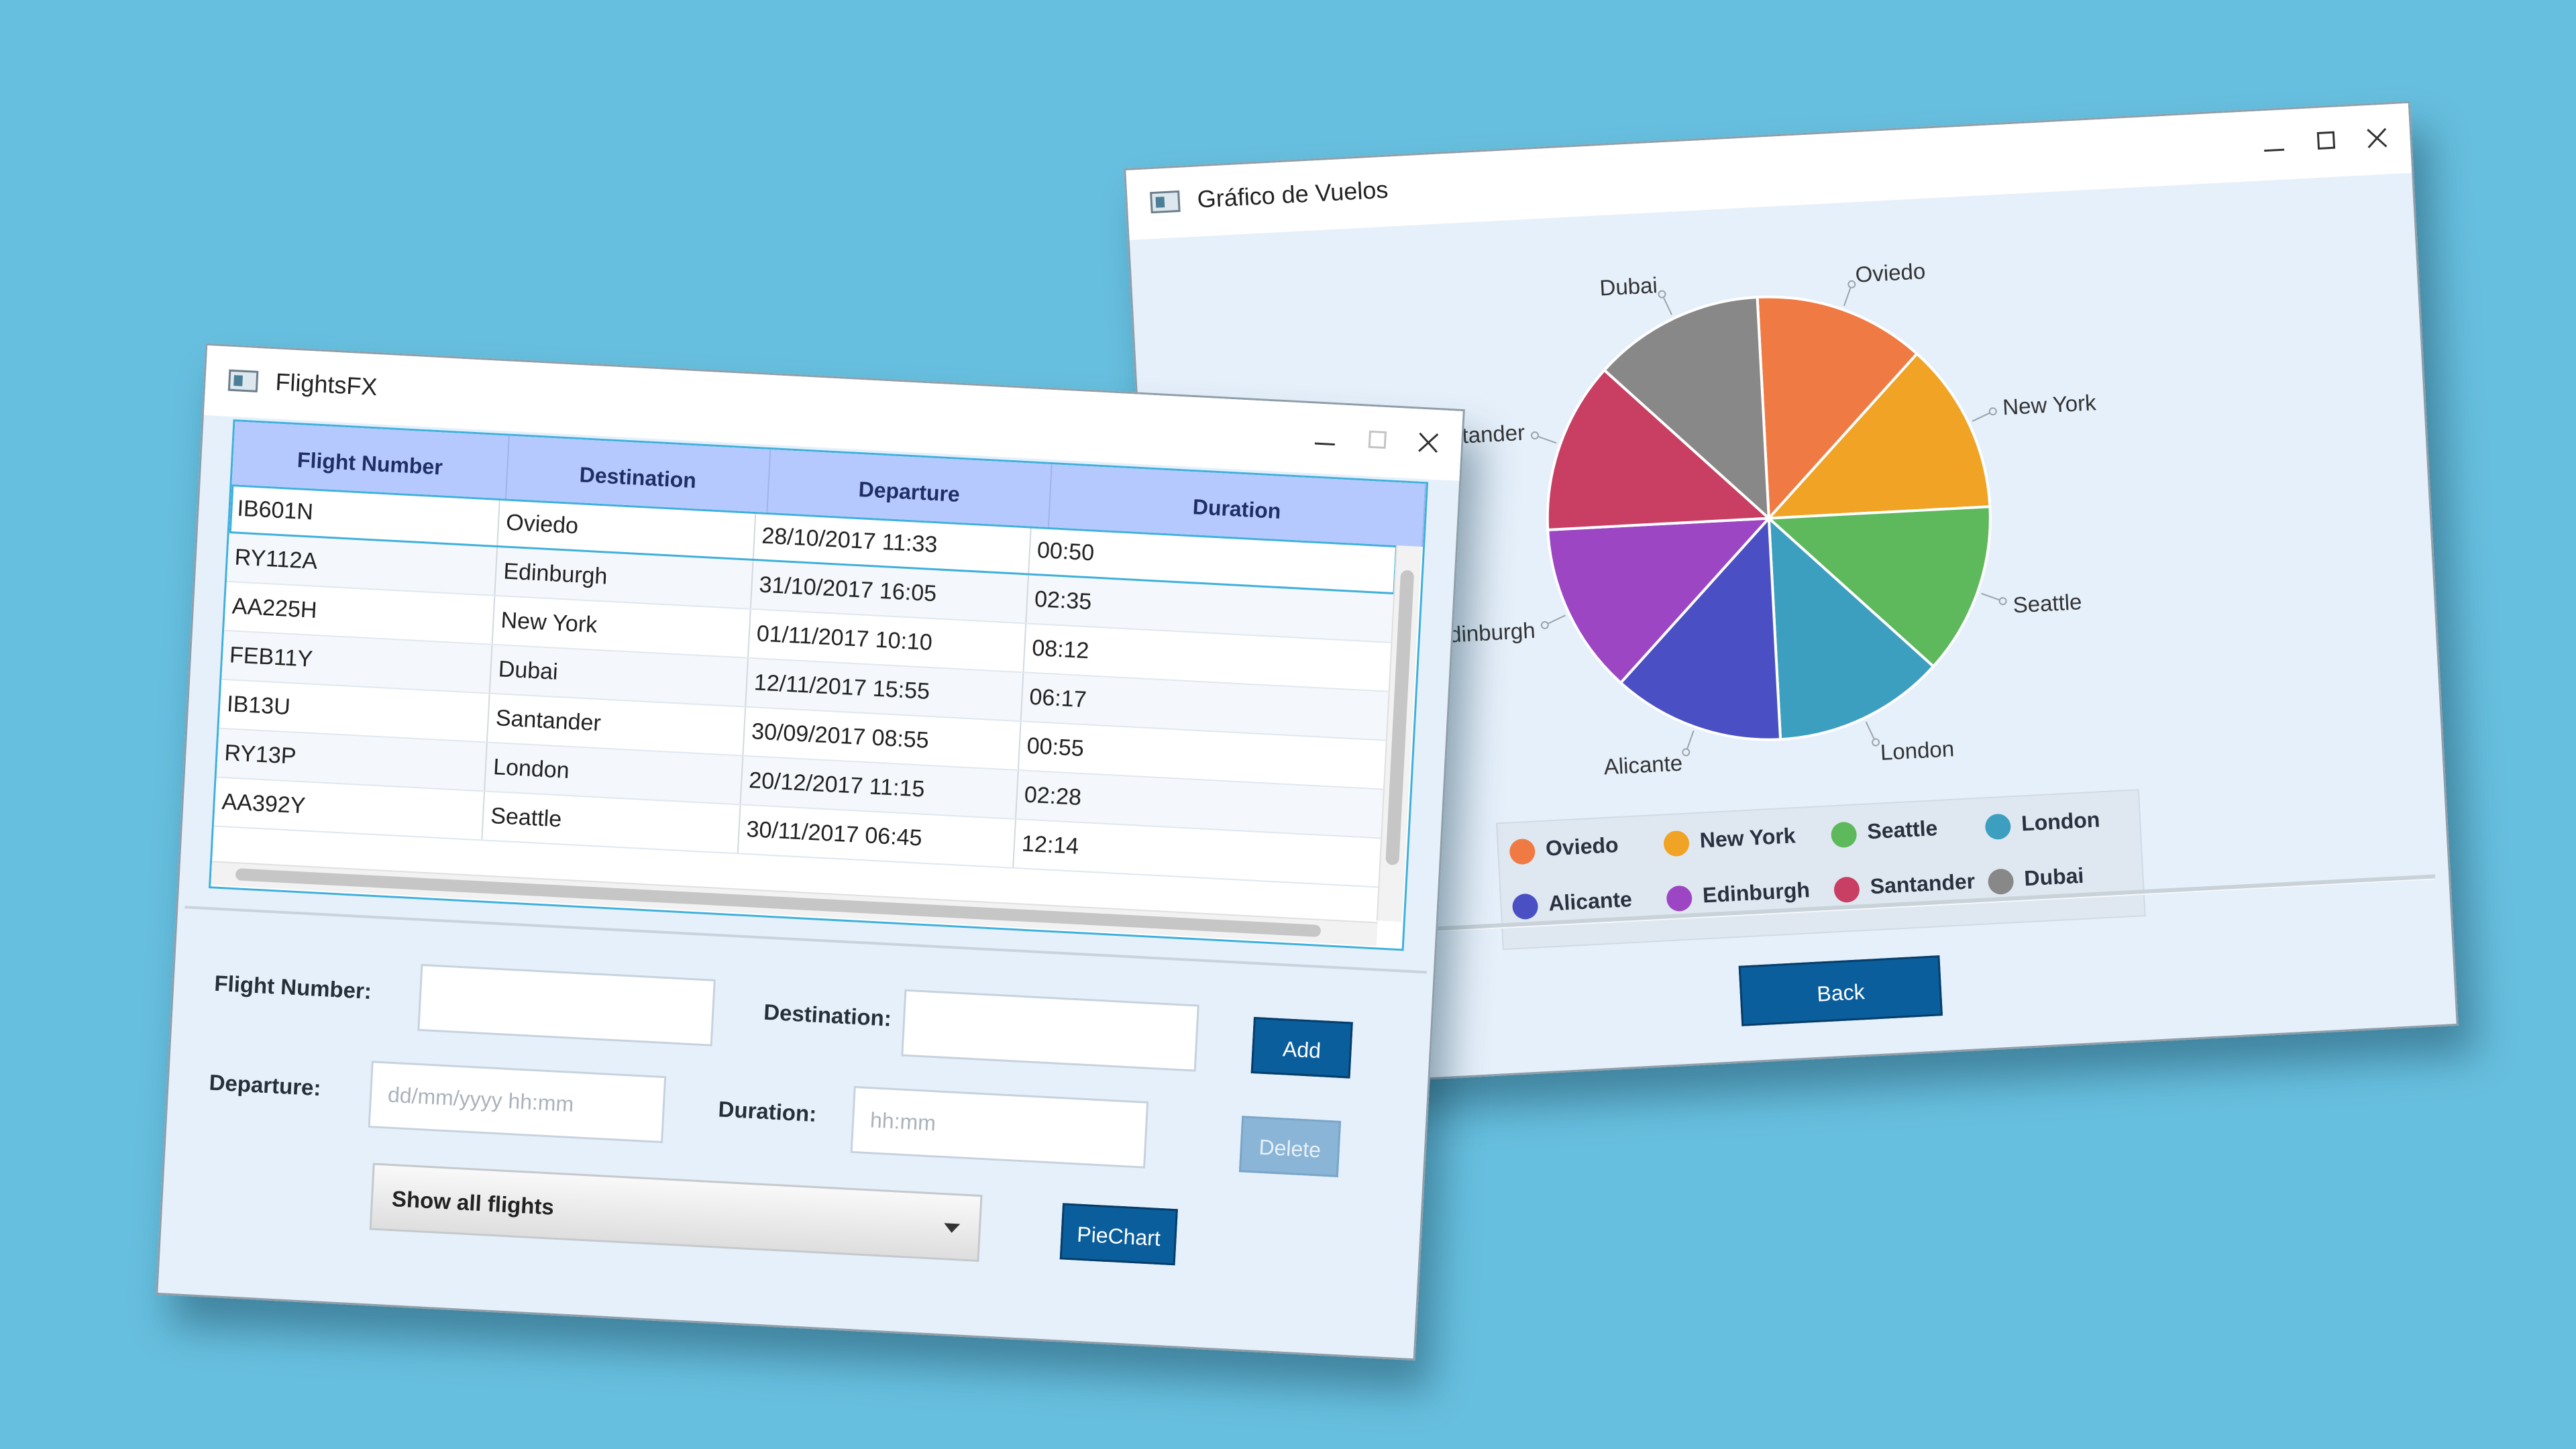 The height and width of the screenshot is (1449, 2576). What do you see at coordinates (827, 1015) in the screenshot?
I see `destination-label: Destination:` at bounding box center [827, 1015].